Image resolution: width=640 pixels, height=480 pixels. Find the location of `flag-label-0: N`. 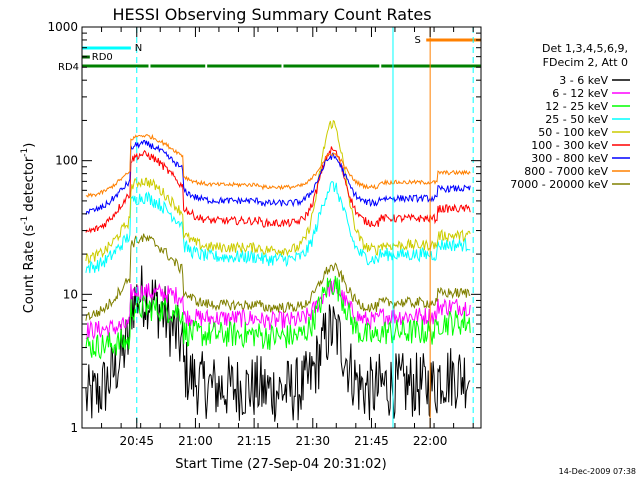

flag-label-0: N is located at coordinates (138, 48).